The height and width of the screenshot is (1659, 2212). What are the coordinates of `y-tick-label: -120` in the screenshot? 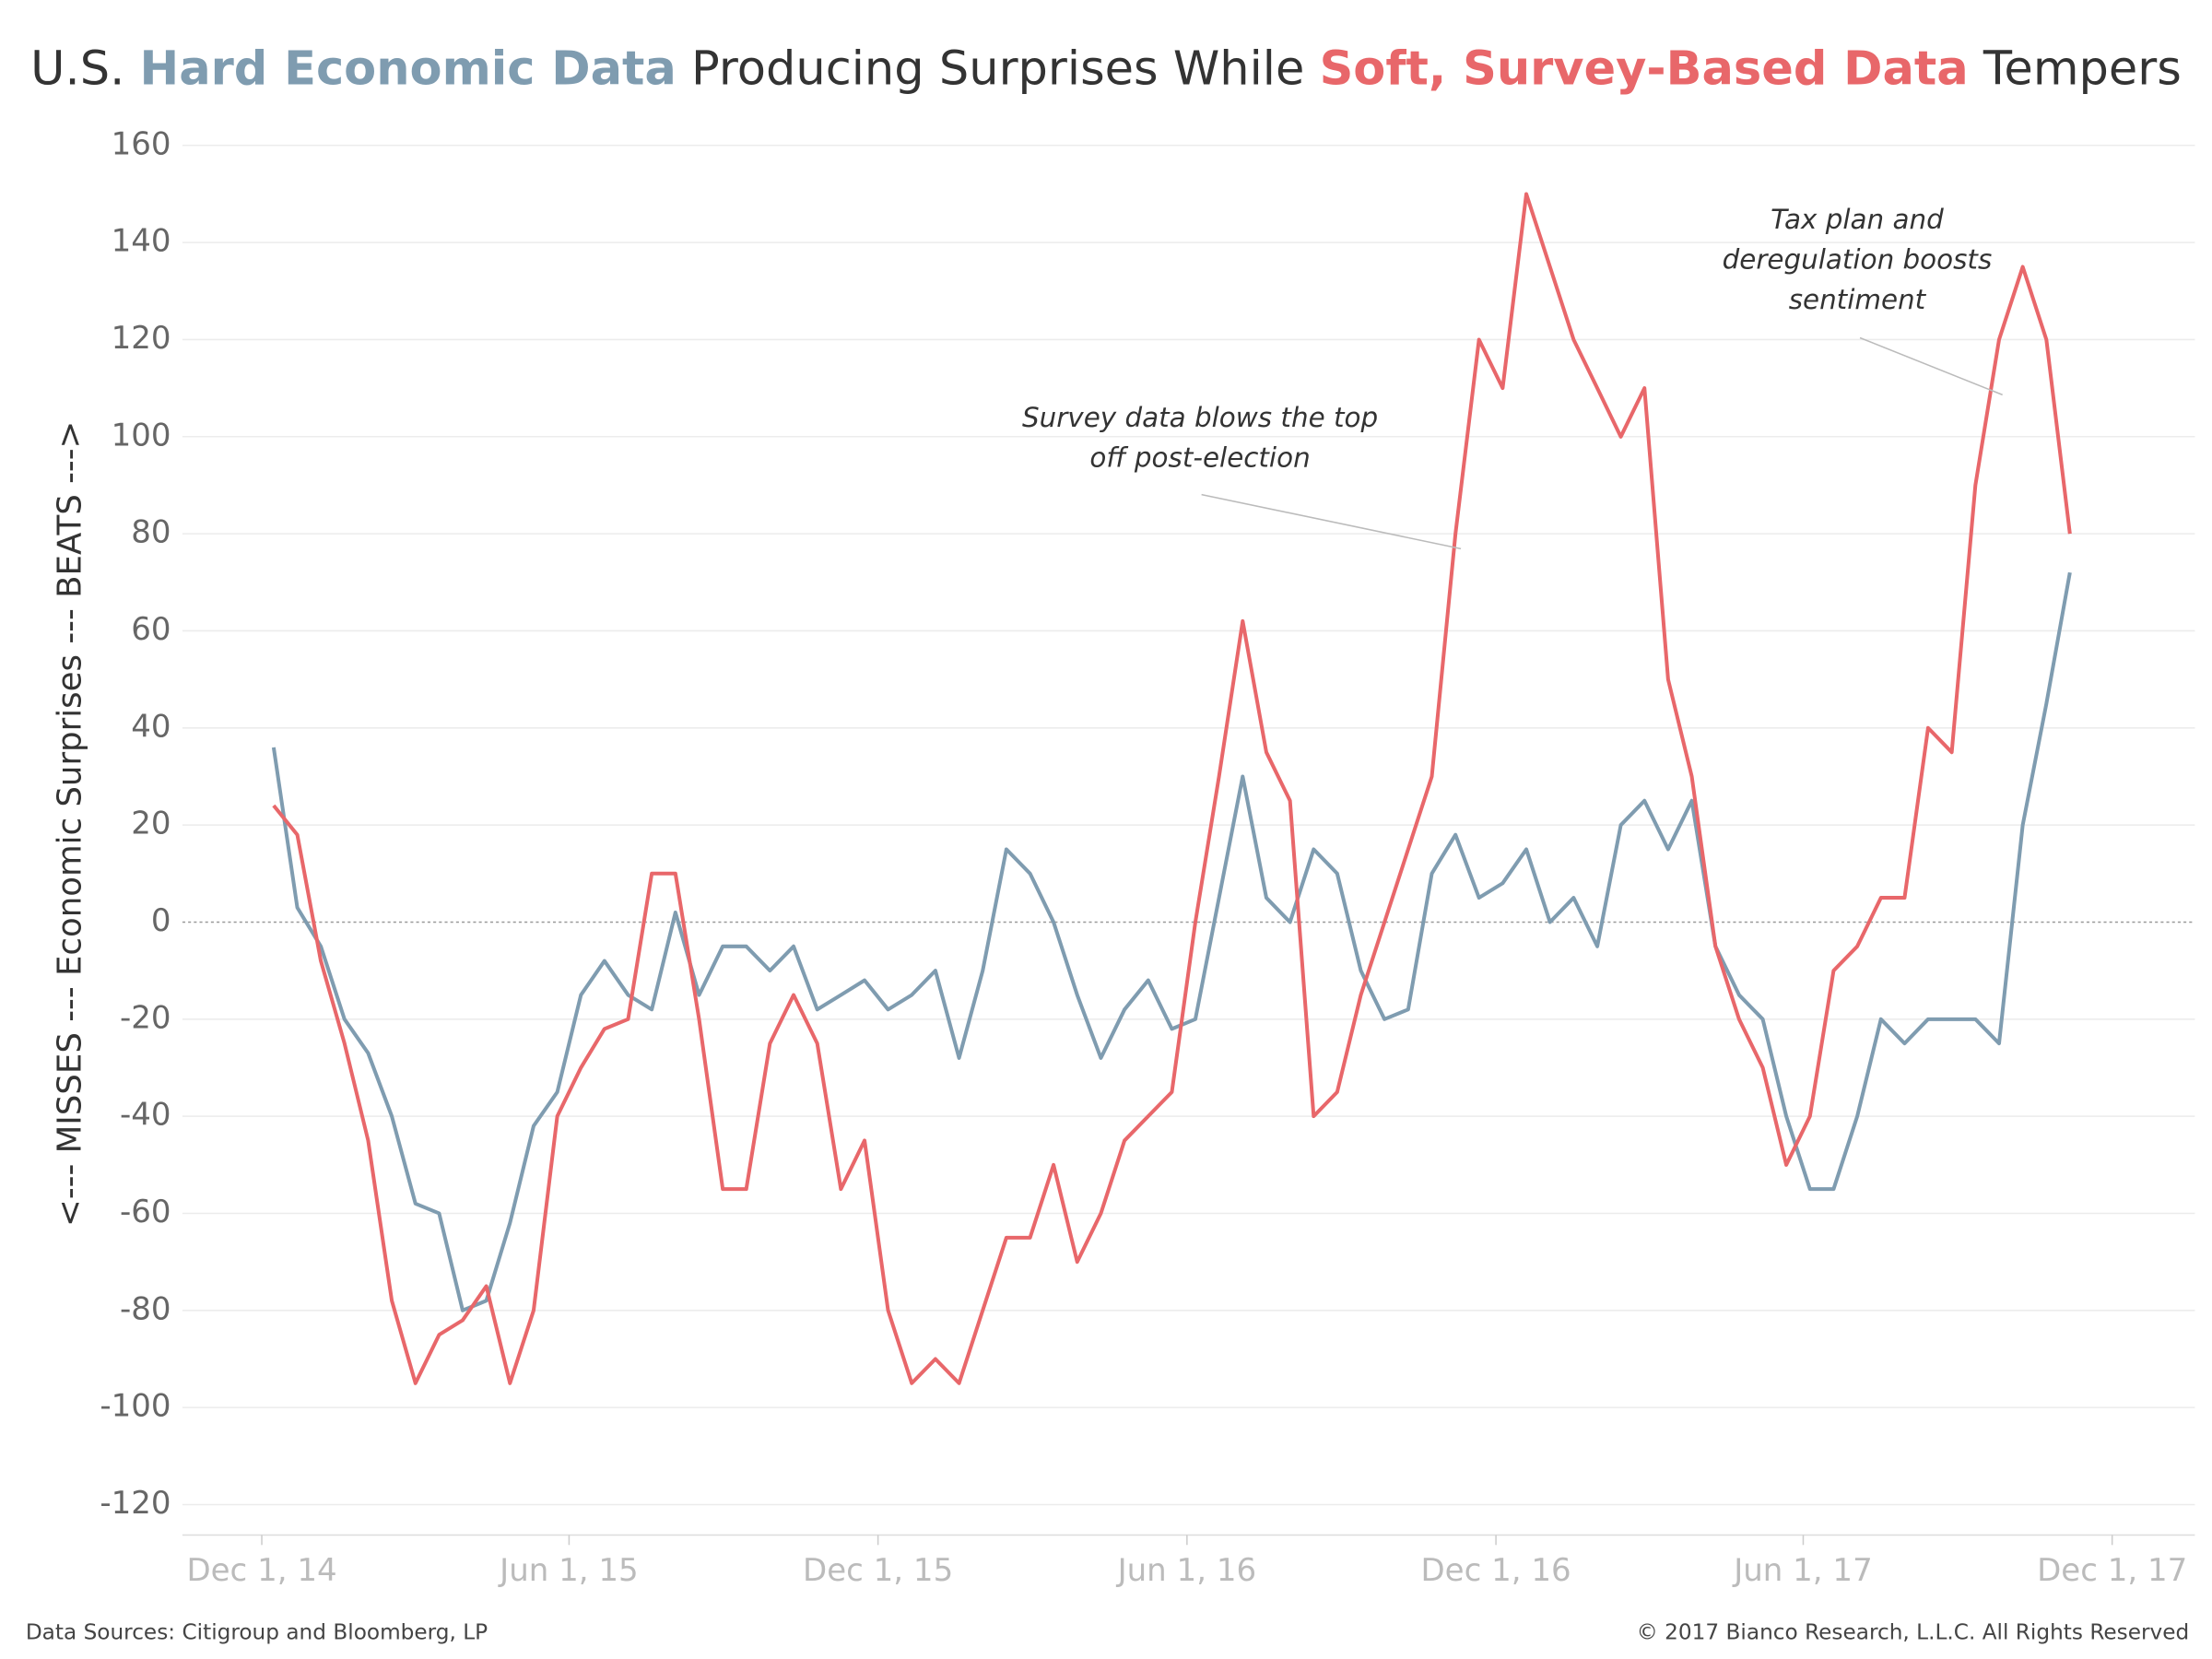 It's located at (135, 1503).